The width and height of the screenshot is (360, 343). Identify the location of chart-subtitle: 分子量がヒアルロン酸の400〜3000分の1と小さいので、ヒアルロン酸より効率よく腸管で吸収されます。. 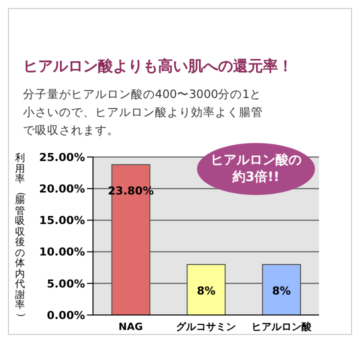
(143, 112).